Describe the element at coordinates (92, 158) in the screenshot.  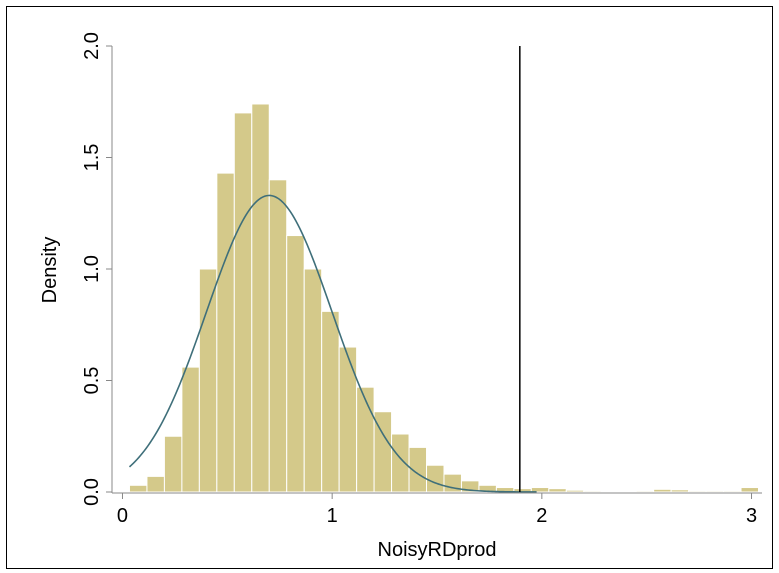
I see `y-tick-label: 1.5` at that location.